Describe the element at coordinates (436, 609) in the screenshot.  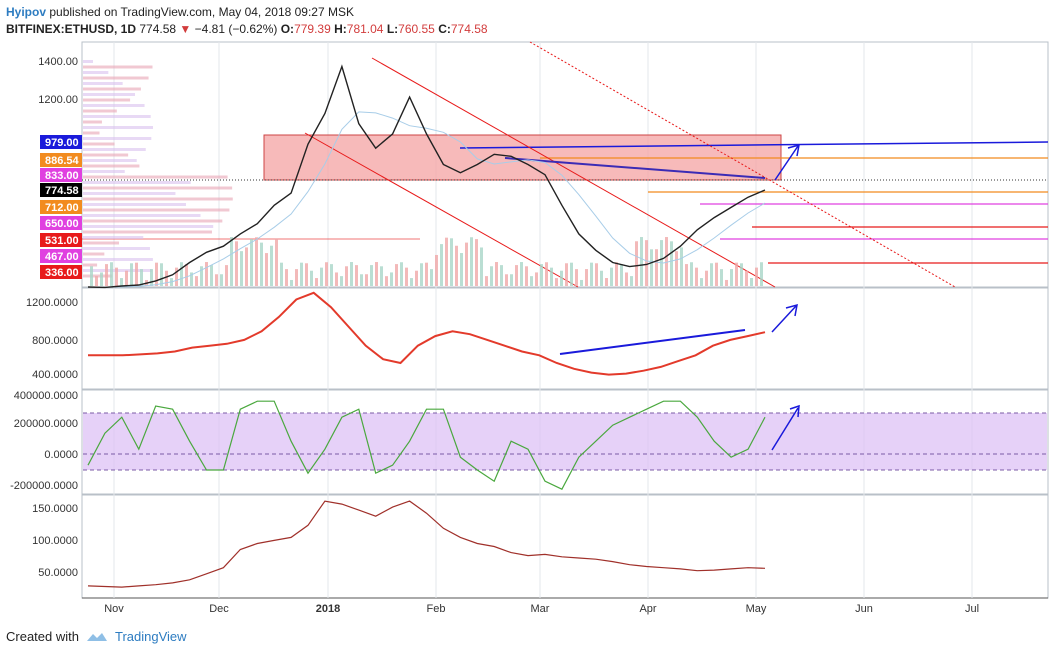
I see `x-tick-label: Feb` at that location.